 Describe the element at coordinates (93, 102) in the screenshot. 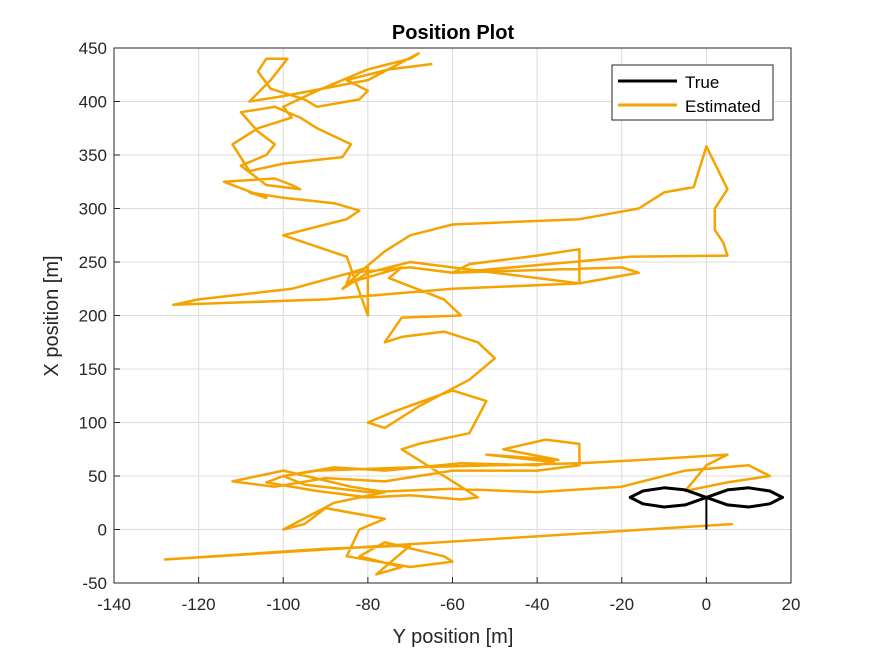

I see `y-tick-label: 400` at that location.